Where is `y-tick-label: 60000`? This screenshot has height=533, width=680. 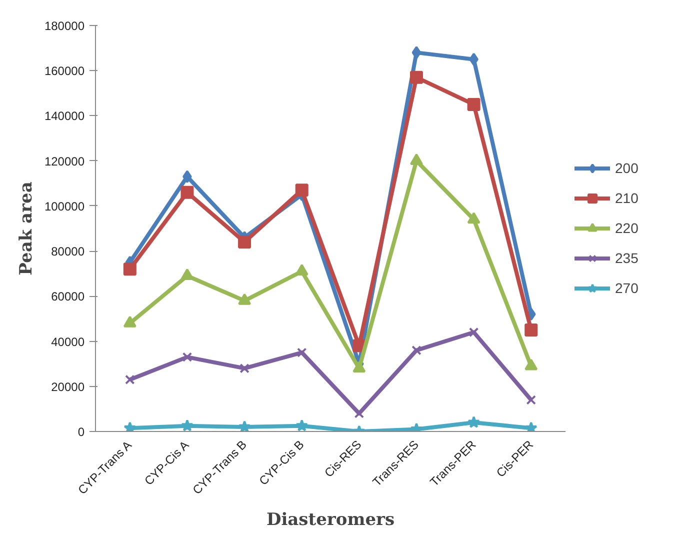
y-tick-label: 60000 is located at coordinates (68, 297).